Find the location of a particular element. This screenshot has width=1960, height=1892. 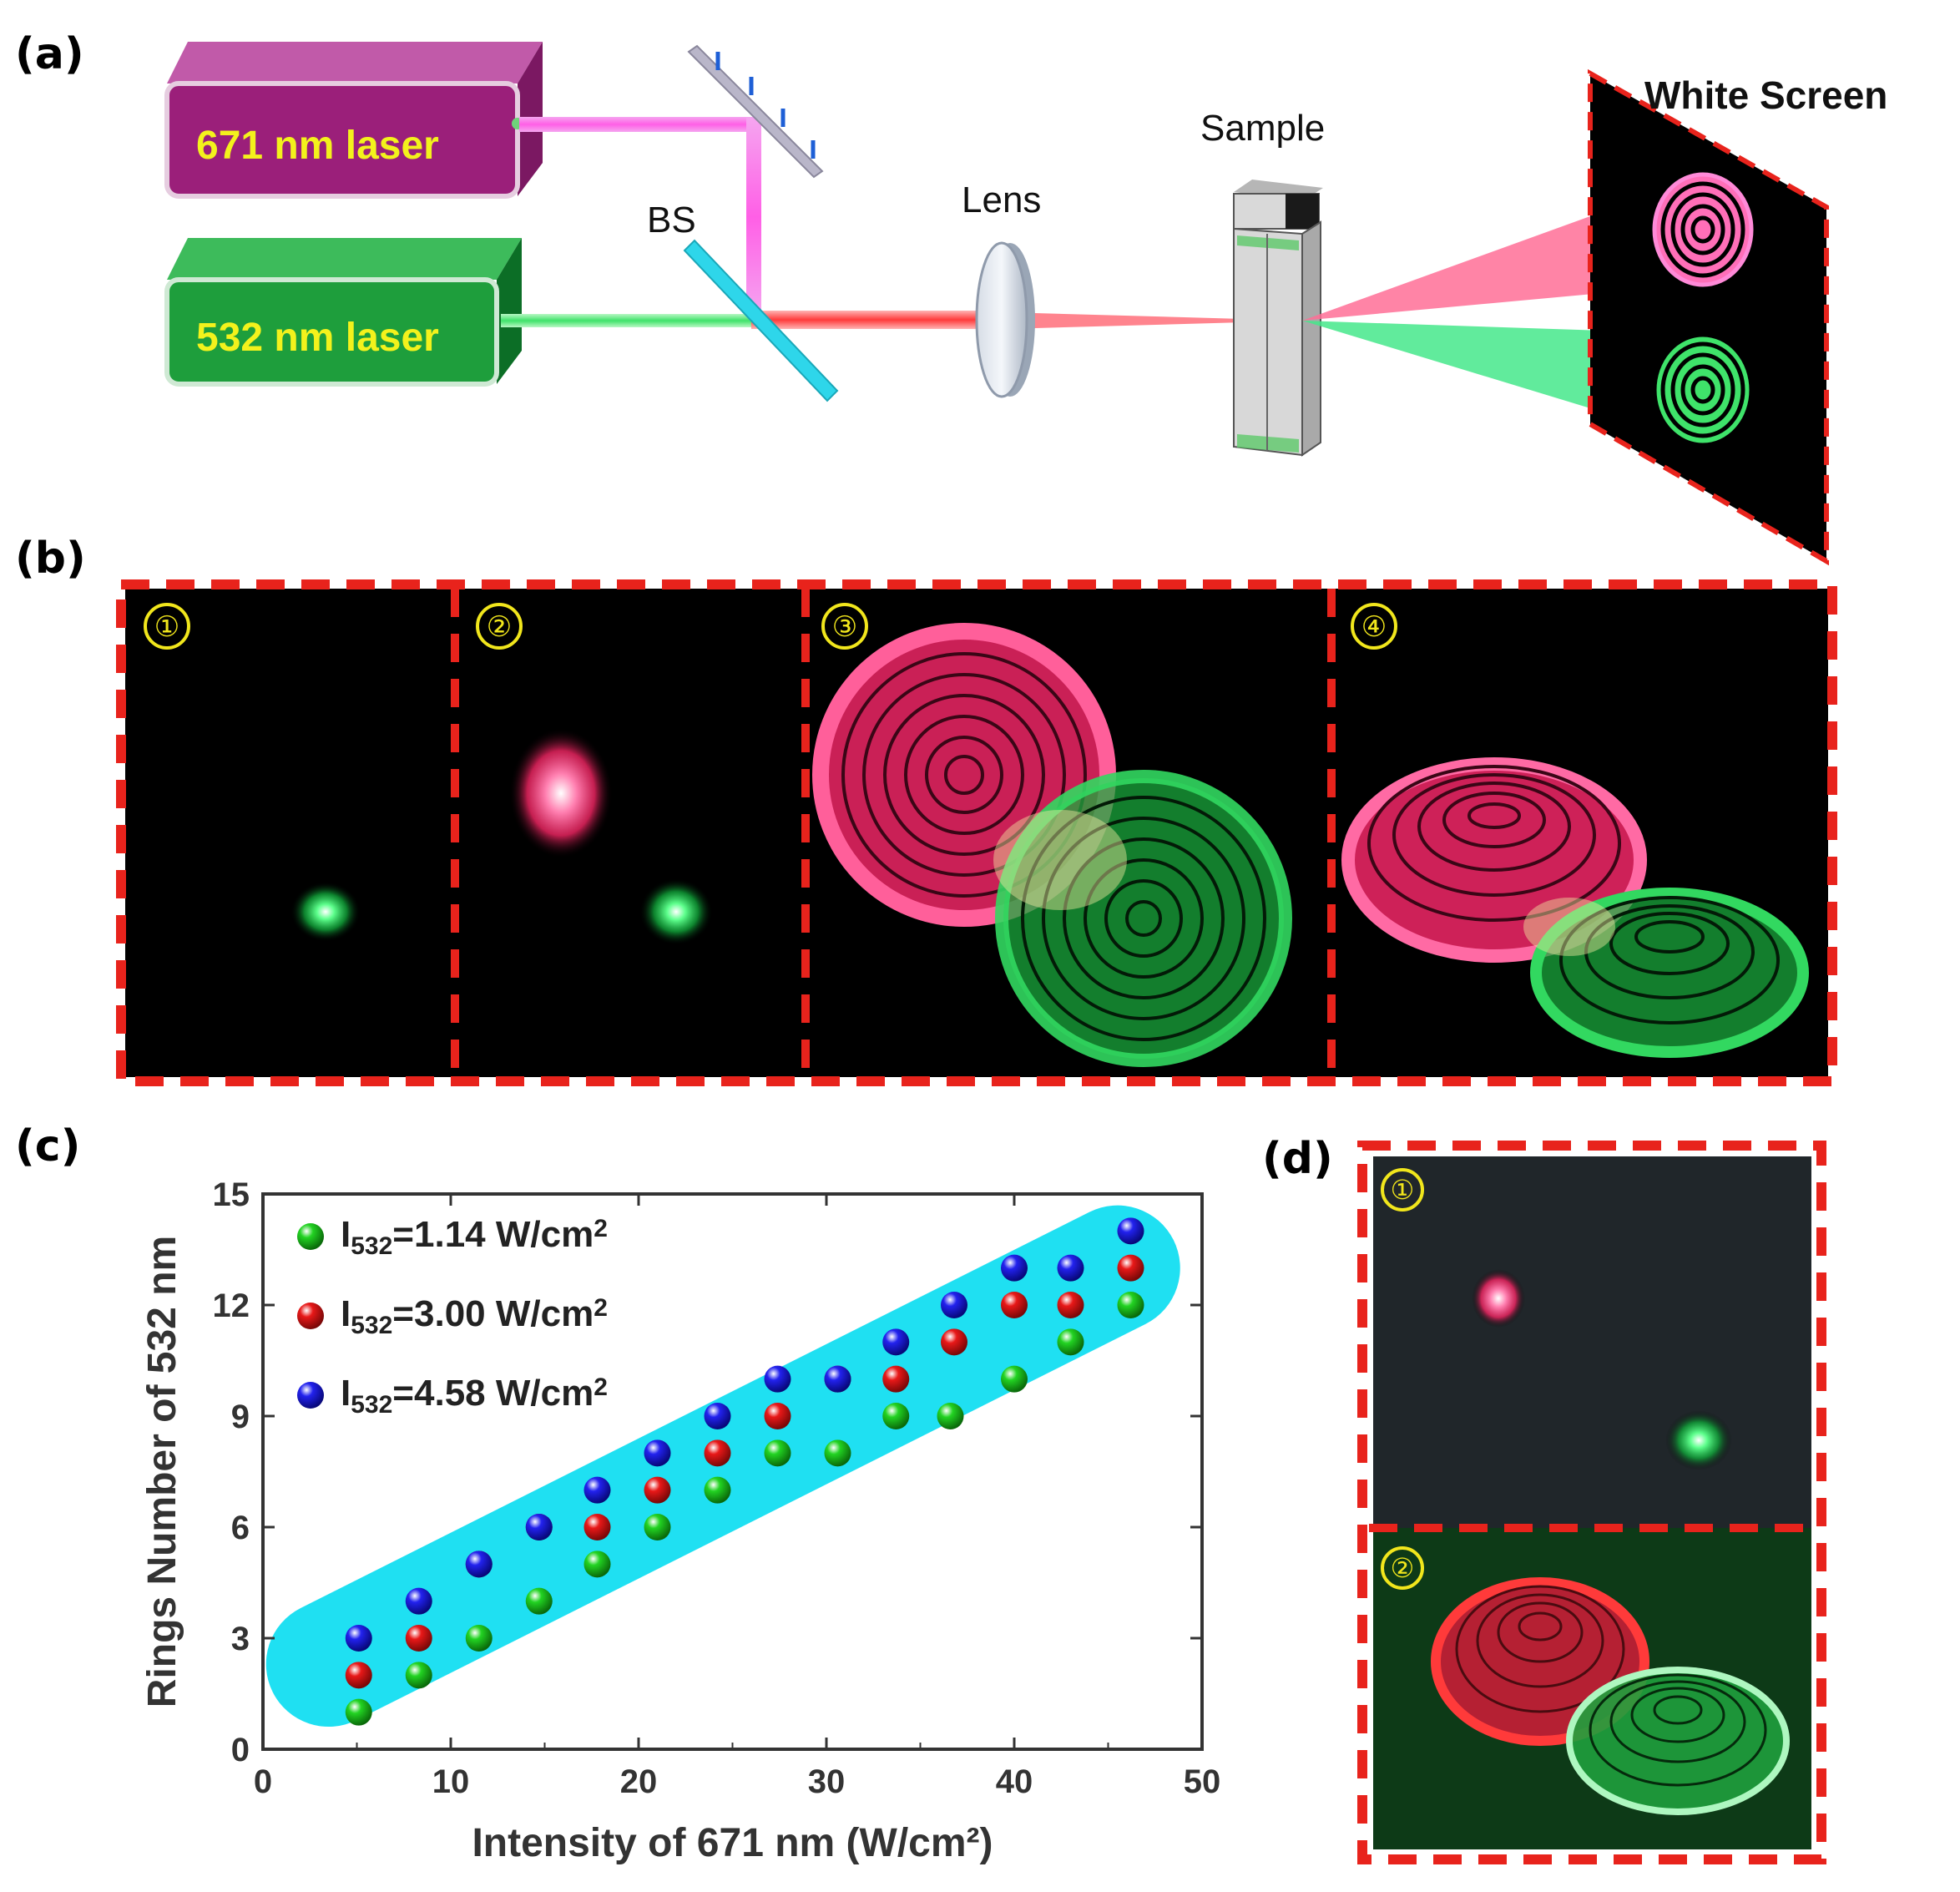

y-tick-label: 15 is located at coordinates (231, 1194).